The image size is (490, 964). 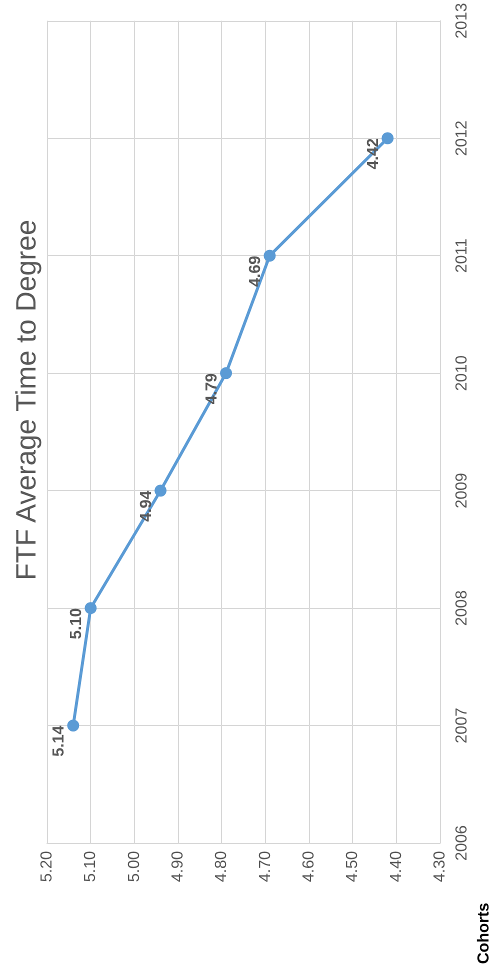 What do you see at coordinates (462, 490) in the screenshot?
I see `y-tick-label: 2009` at bounding box center [462, 490].